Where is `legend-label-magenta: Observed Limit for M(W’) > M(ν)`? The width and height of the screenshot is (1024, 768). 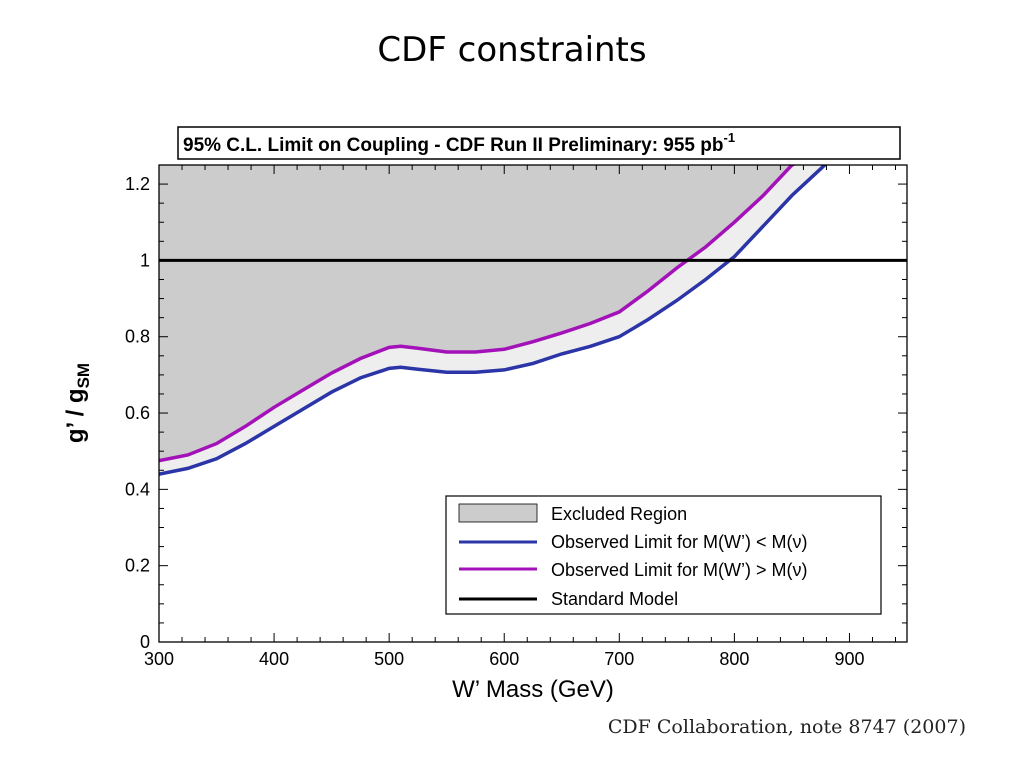 legend-label-magenta: Observed Limit for M(W’) > M(ν) is located at coordinates (679, 570).